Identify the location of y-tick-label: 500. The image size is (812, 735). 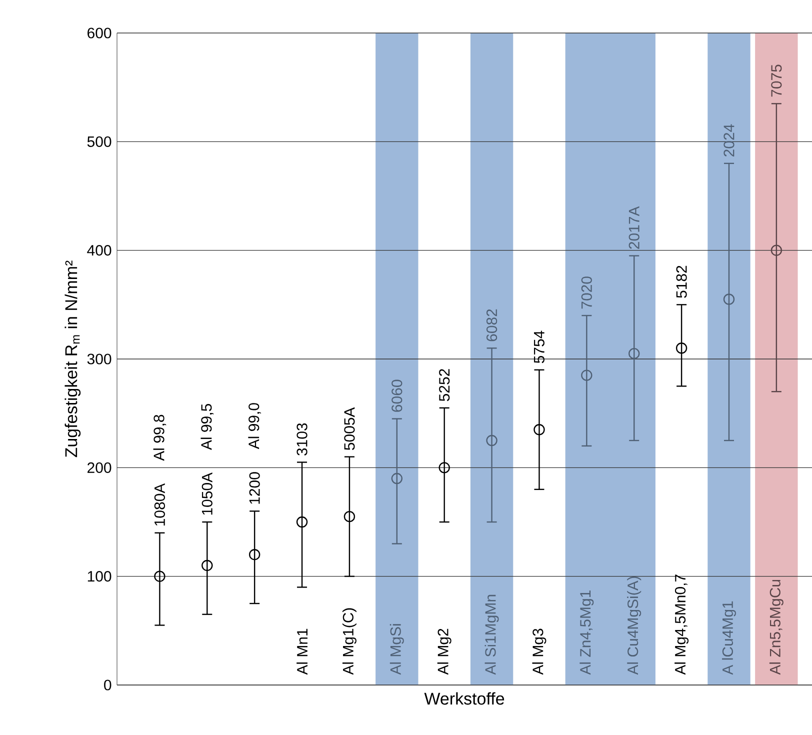
(99, 141).